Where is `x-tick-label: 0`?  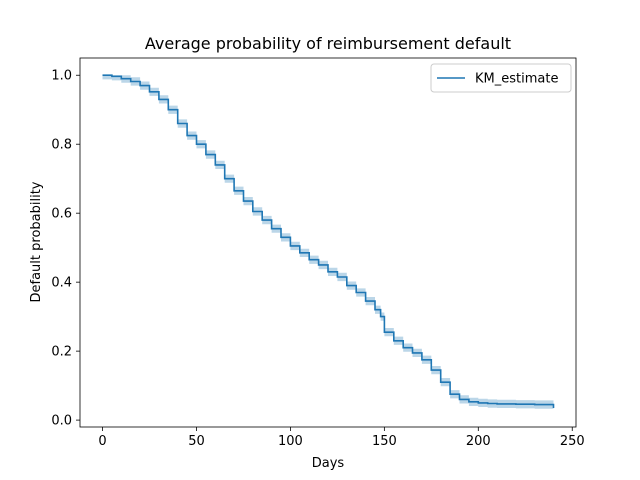
x-tick-label: 0 is located at coordinates (102, 441).